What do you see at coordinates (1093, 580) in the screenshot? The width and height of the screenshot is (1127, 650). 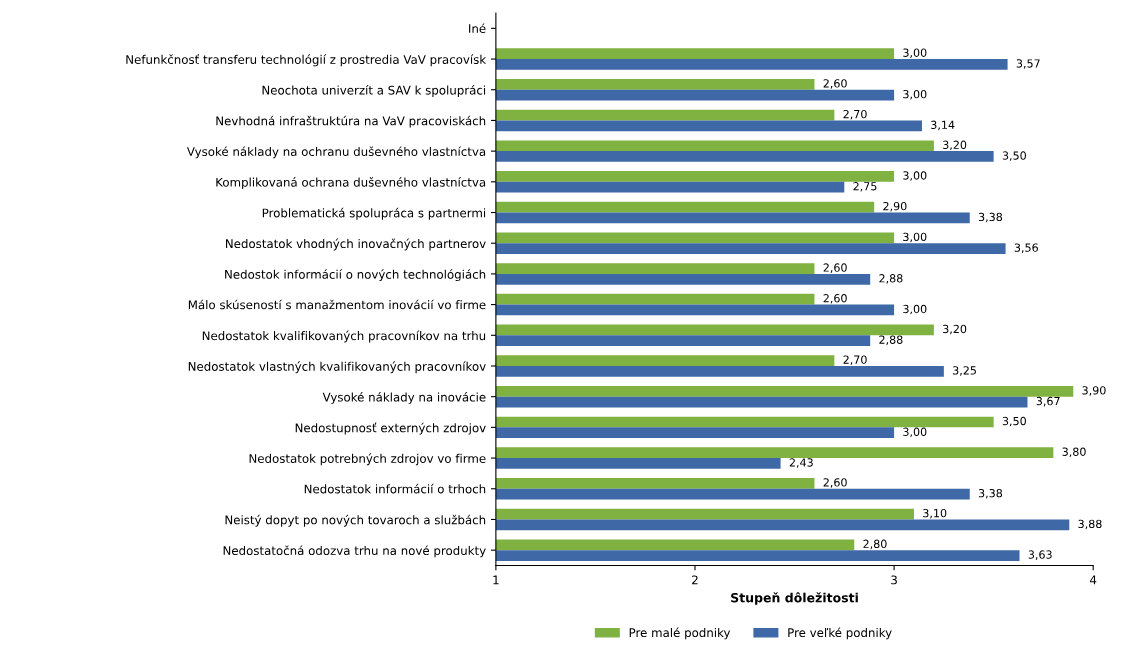 I see `x-tick-label: 4` at bounding box center [1093, 580].